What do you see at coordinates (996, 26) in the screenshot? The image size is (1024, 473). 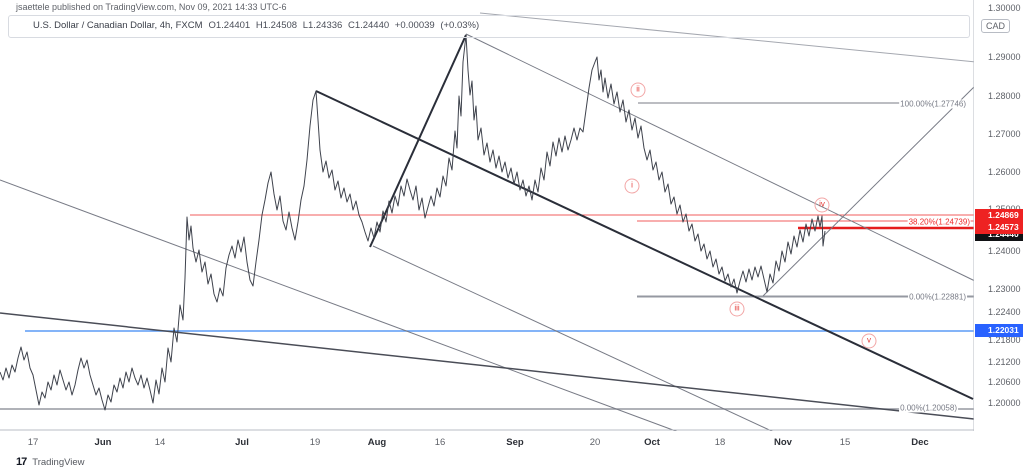 I see `currency-badge: CAD` at bounding box center [996, 26].